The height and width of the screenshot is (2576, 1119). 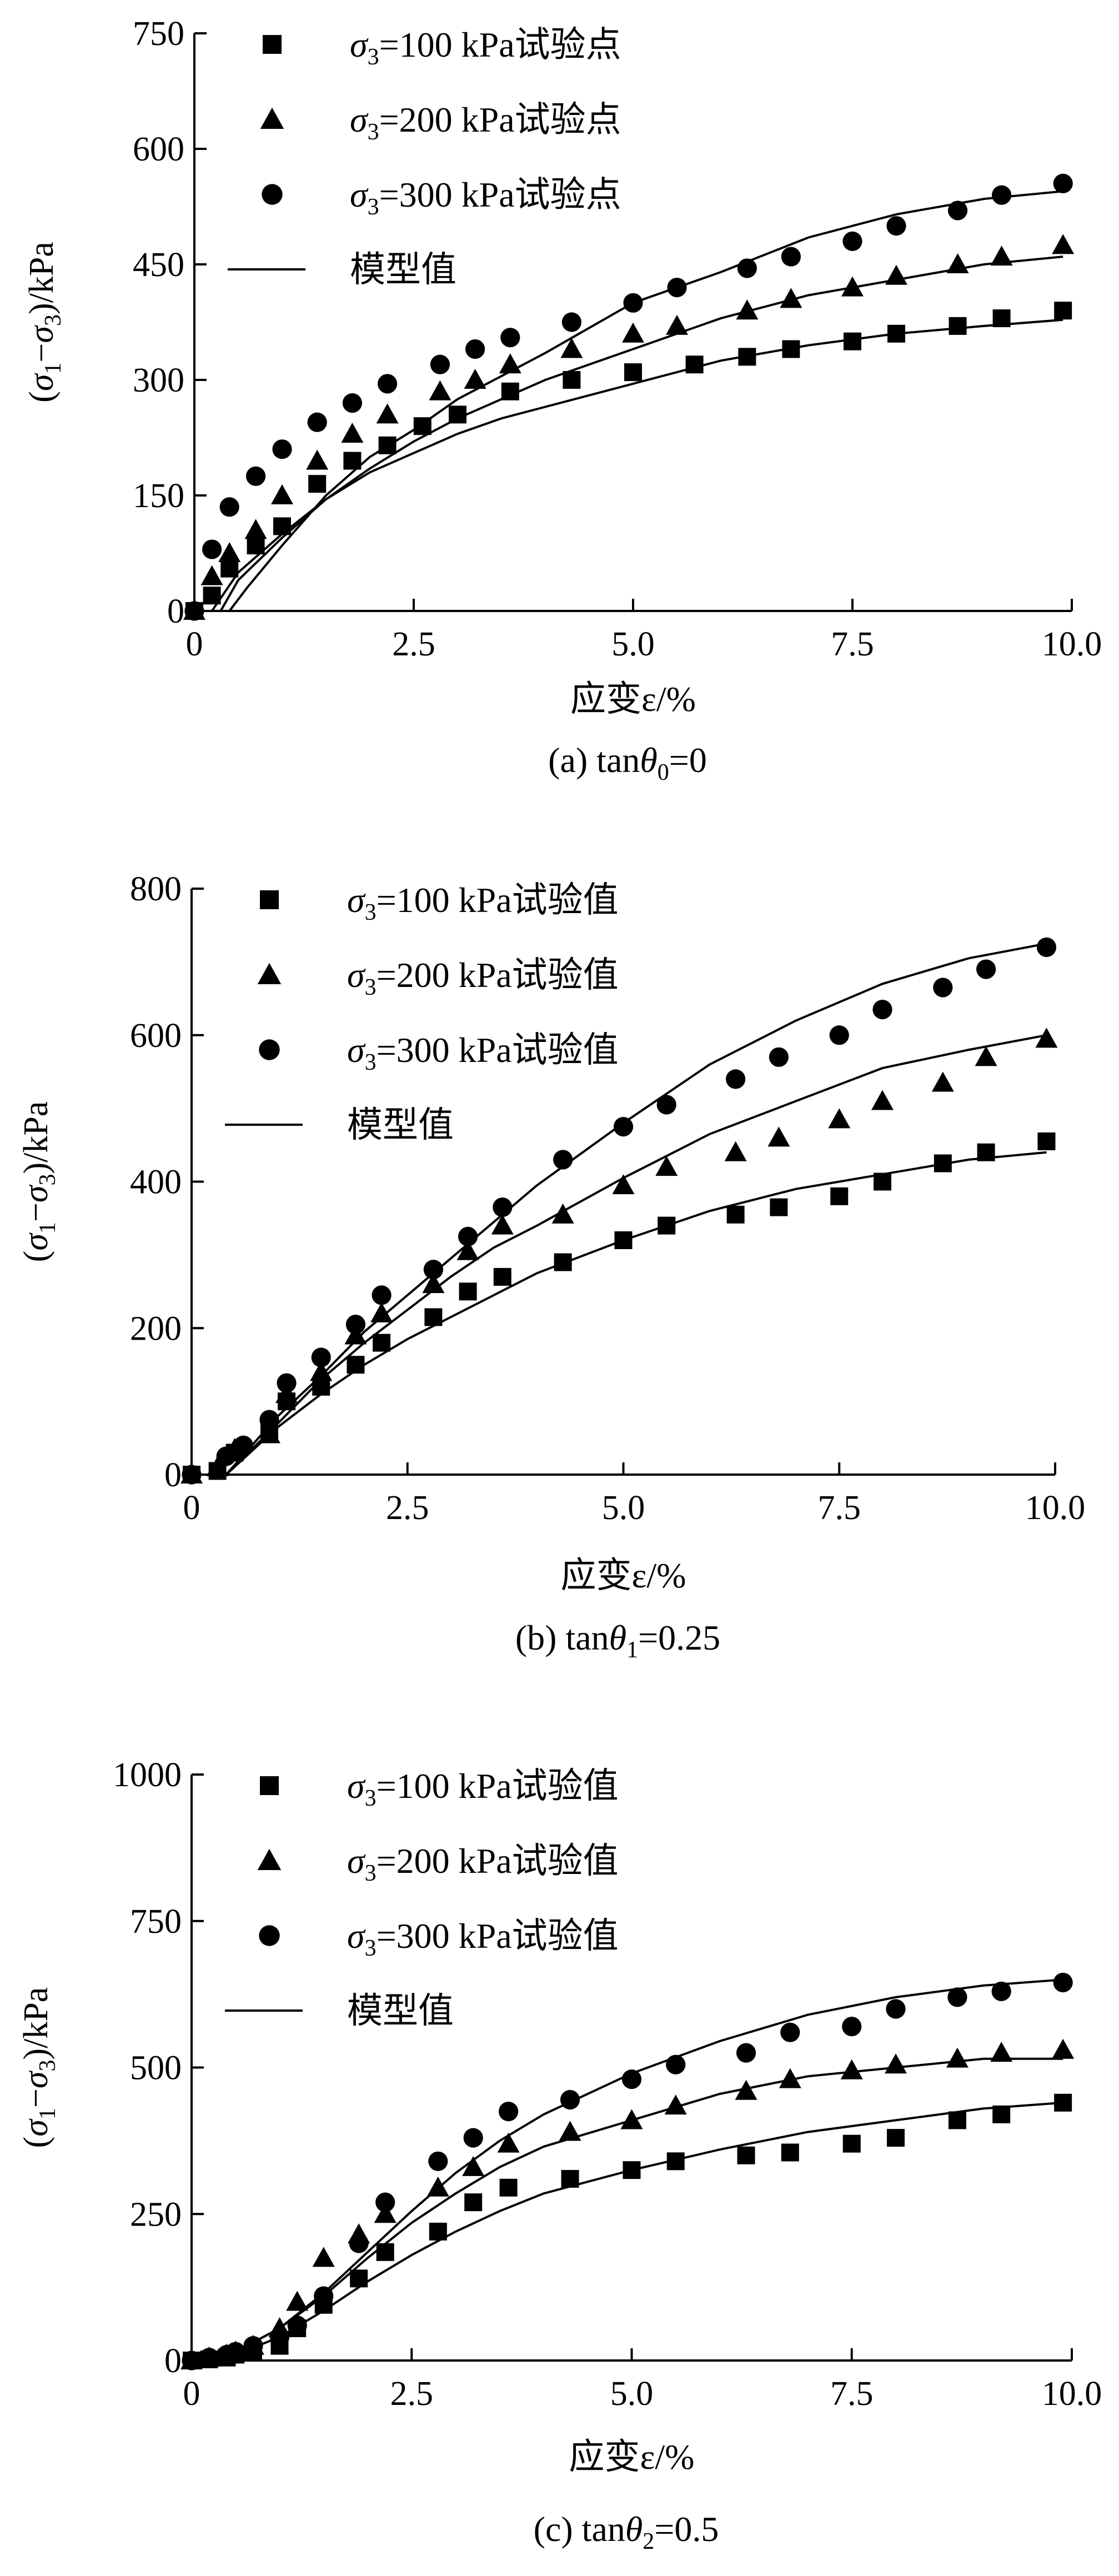 I want to click on y-tick-label: 600, so click(x=158, y=150).